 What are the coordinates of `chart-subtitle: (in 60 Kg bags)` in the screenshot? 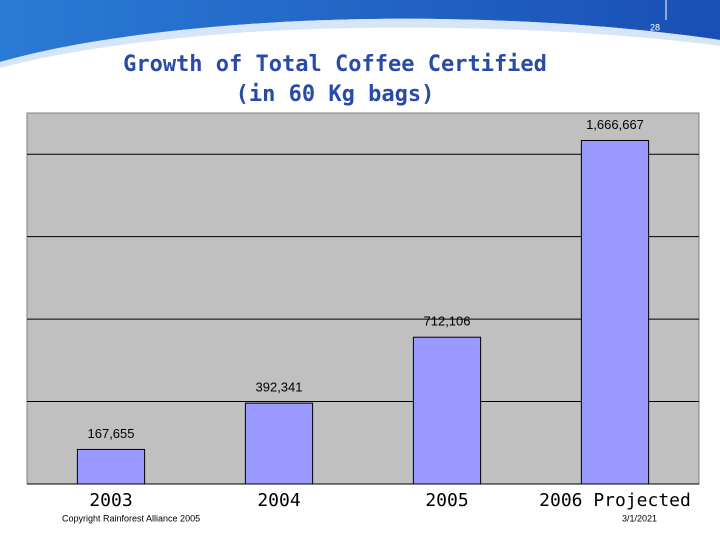 It's located at (335, 94).